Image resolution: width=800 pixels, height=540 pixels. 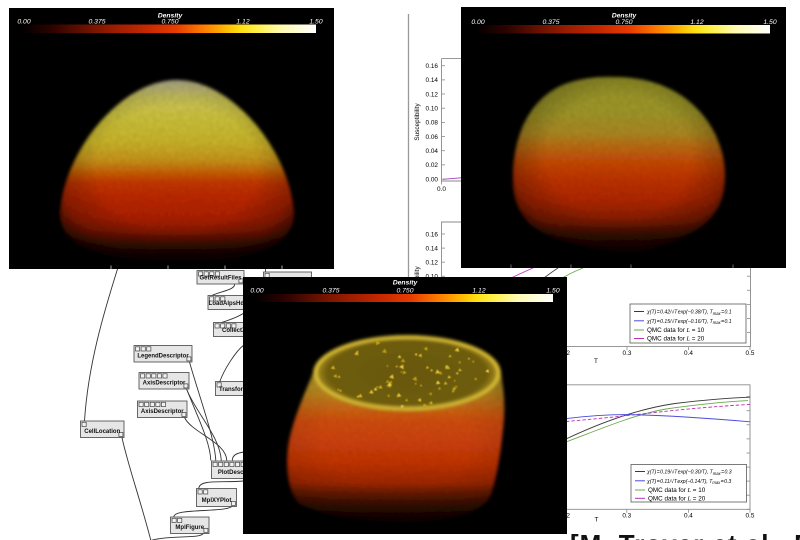 What do you see at coordinates (240, 390) in the screenshot?
I see `svg-text: TransformProp` at bounding box center [240, 390].